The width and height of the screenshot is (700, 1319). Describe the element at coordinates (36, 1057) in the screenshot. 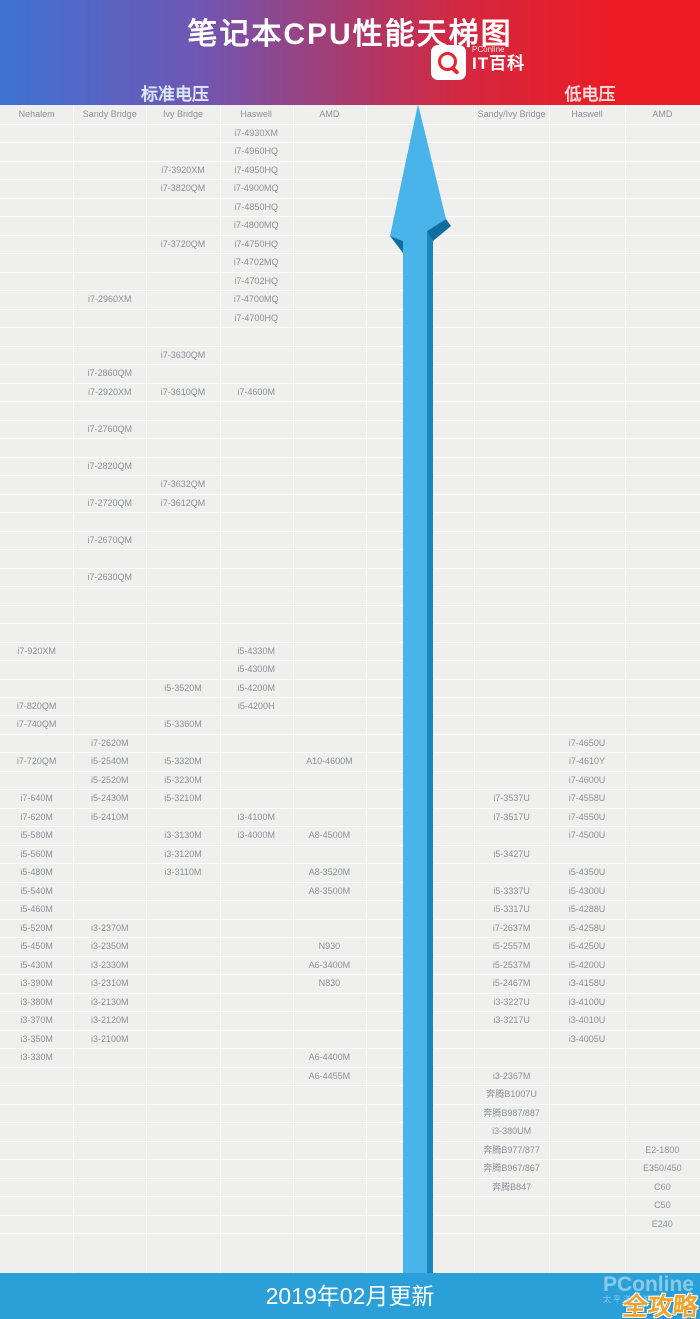

I see `cpu-cell: i3-330M` at that location.